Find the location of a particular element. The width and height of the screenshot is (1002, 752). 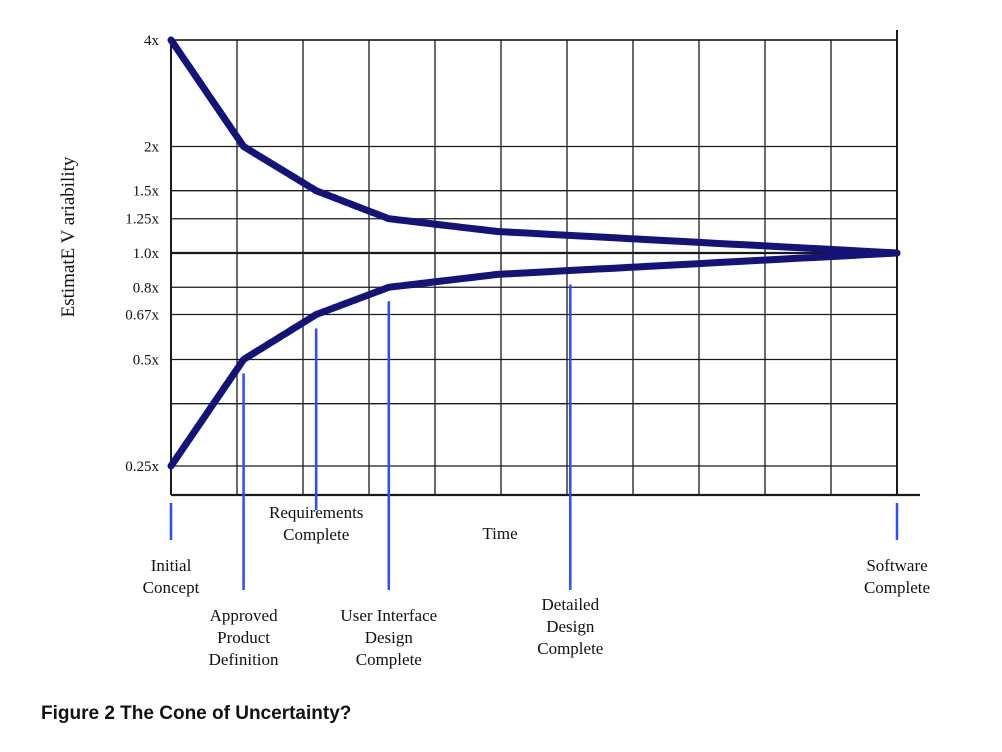

milestone-label: Detailed is located at coordinates (571, 604).